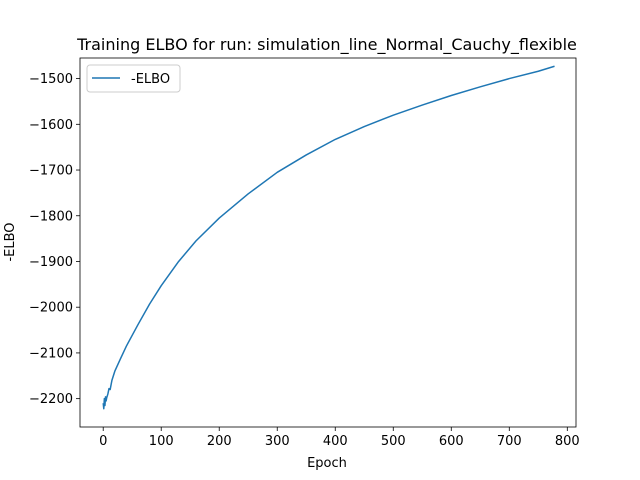  What do you see at coordinates (277, 441) in the screenshot?
I see `x-tick-label: 300` at bounding box center [277, 441].